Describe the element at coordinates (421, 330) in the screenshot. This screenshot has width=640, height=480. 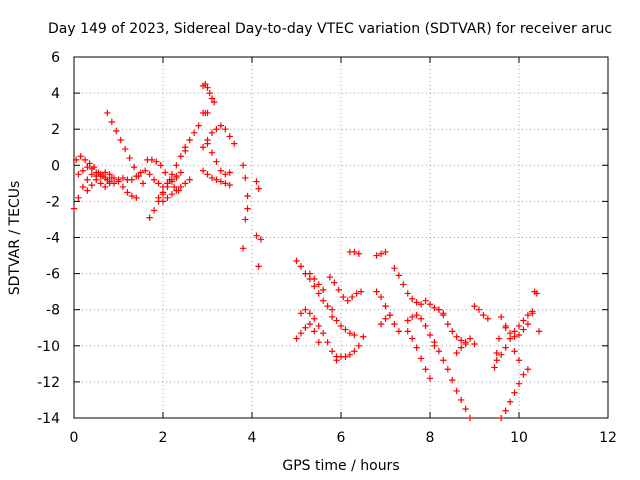
I see `series-arc-af` at that location.